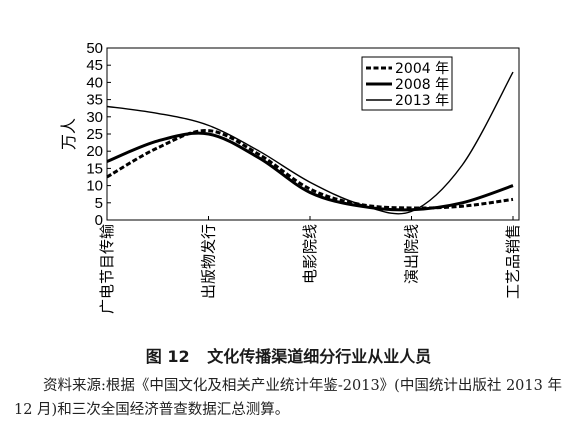 This screenshot has height=443, width=577. What do you see at coordinates (513, 261) in the screenshot?
I see `x-tick-label: 工艺品销售` at bounding box center [513, 261].